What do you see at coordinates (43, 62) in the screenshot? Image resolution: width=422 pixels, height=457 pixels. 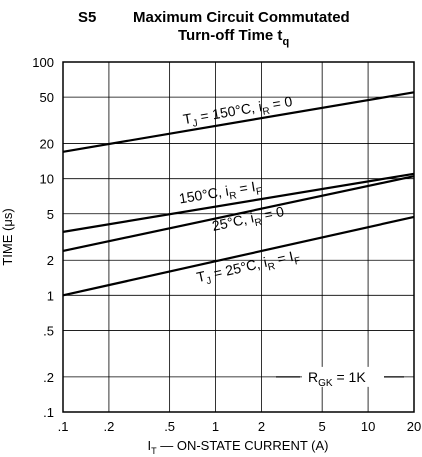 I see `y-tick-label: 100` at bounding box center [43, 62].